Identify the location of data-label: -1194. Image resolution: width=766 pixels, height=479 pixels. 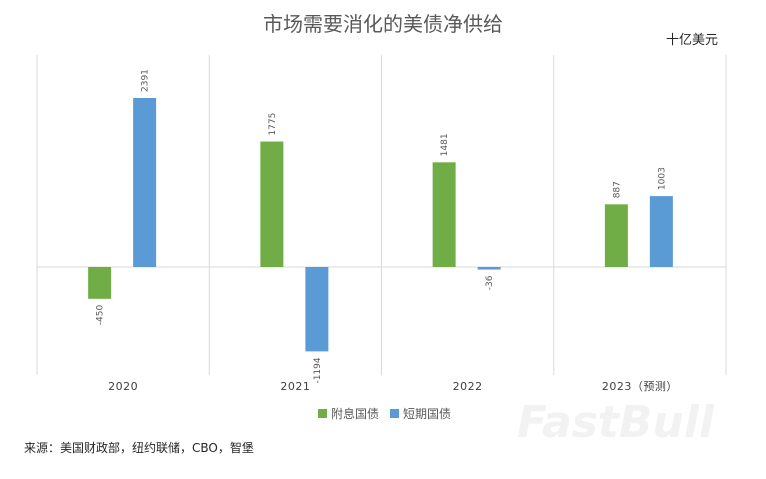
(318, 370).